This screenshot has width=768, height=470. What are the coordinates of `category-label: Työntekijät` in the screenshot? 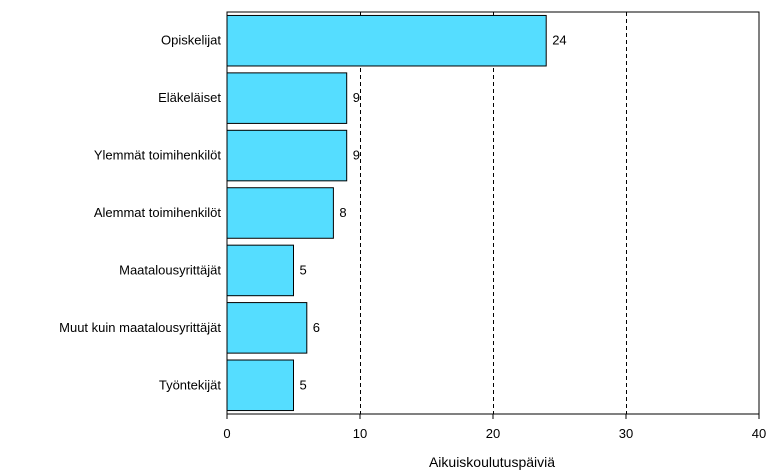 It's located at (190, 384).